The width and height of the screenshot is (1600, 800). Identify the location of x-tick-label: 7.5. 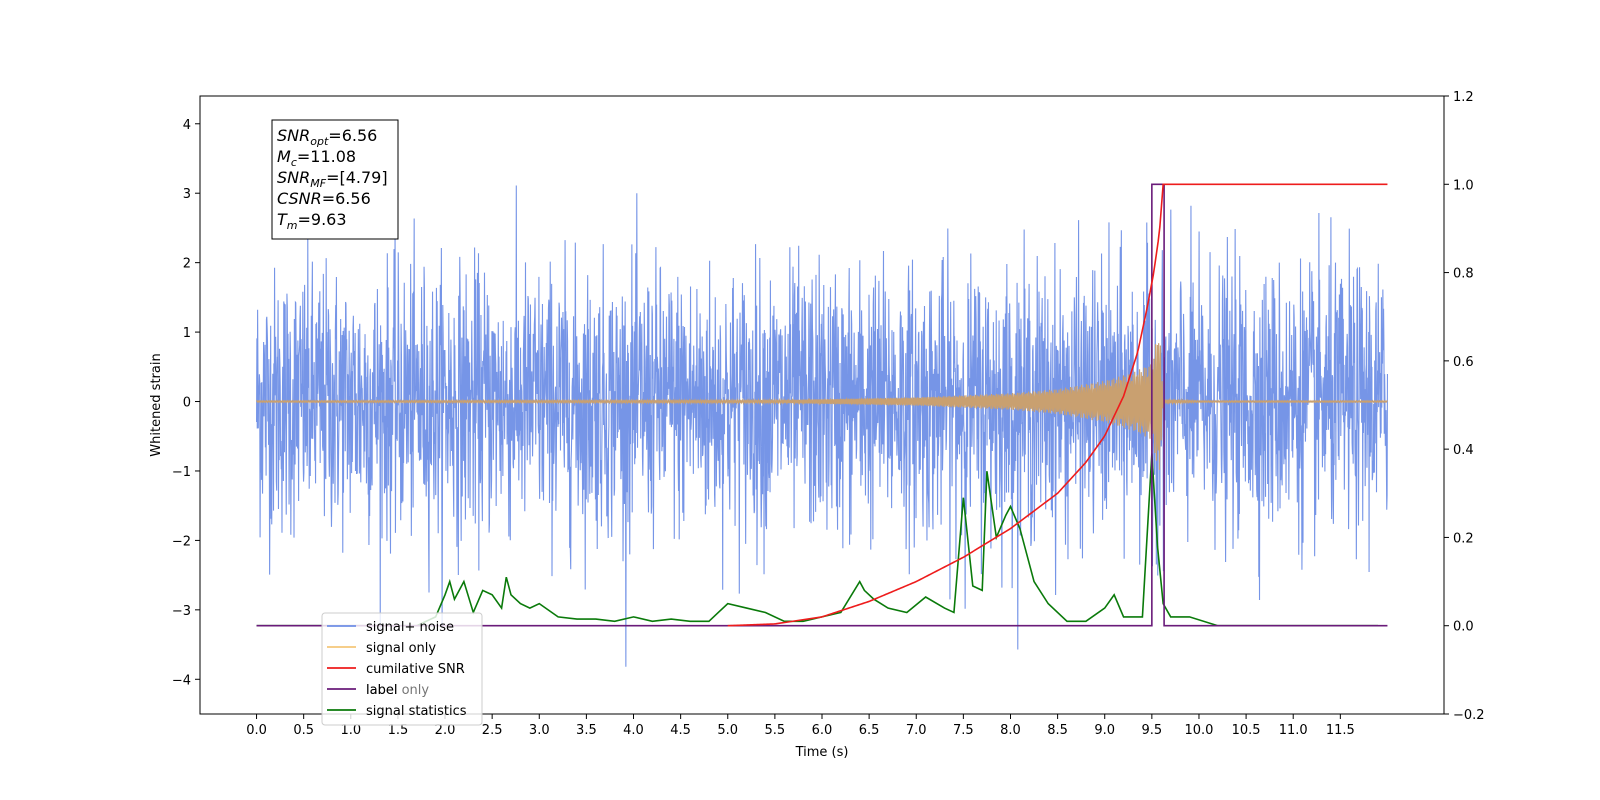
(963, 730).